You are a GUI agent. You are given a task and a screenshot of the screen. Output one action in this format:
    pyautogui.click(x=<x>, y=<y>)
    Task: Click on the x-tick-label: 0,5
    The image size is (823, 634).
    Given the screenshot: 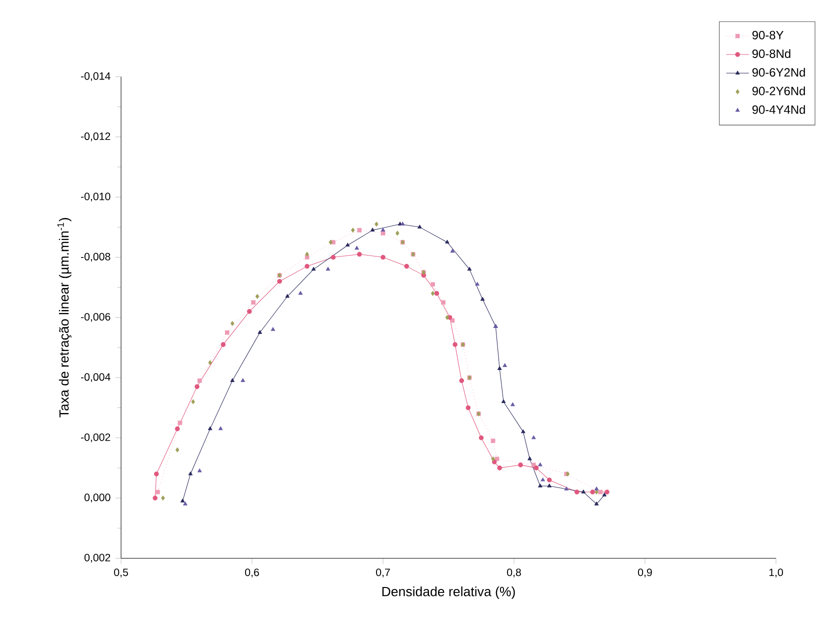 What is the action you would take?
    pyautogui.click(x=121, y=573)
    